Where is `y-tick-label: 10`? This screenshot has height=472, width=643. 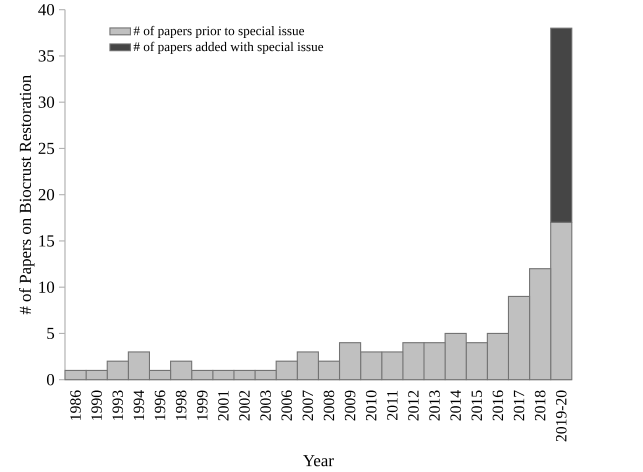 y-tick-label: 10 is located at coordinates (46, 287).